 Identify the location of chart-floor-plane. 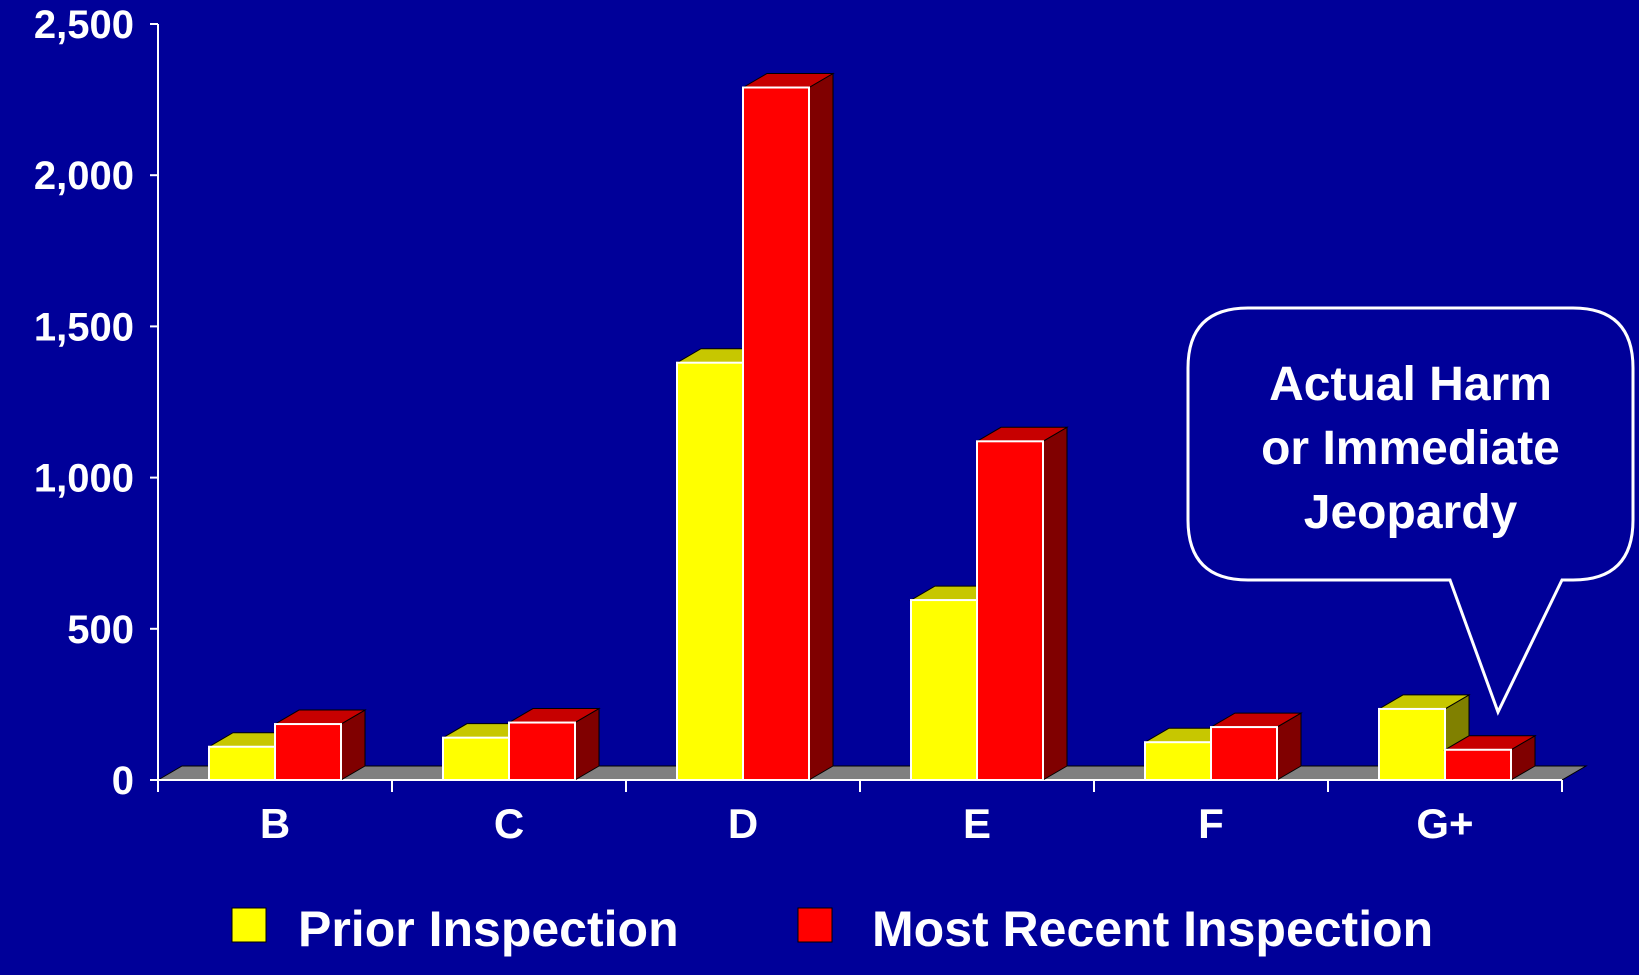
(872, 773).